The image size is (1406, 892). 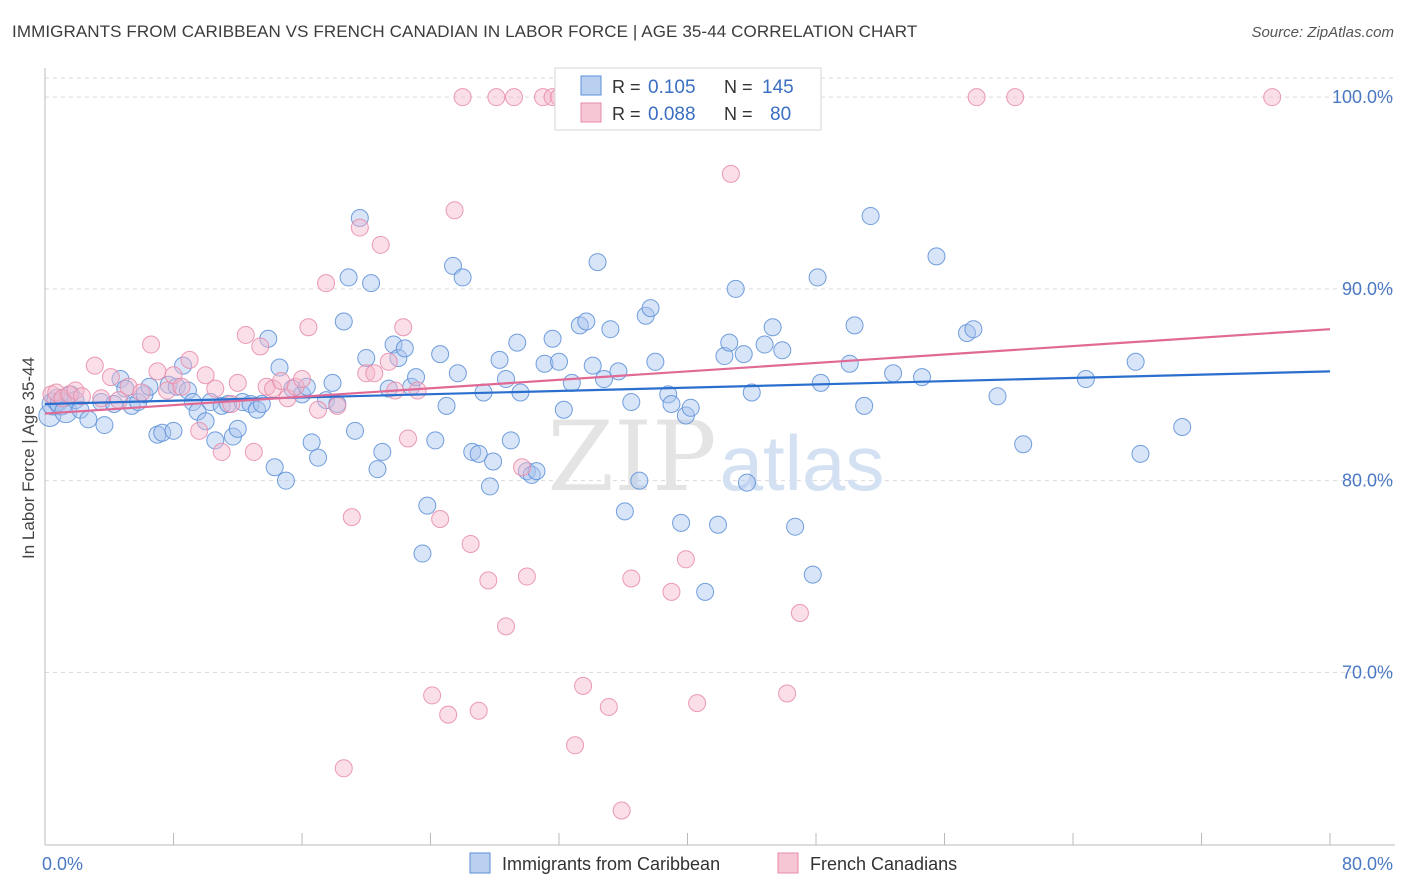 What do you see at coordinates (1362, 384) in the screenshot?
I see `y-tick-labels: 100.0% 90.0% 80.0% 70.0%` at bounding box center [1362, 384].